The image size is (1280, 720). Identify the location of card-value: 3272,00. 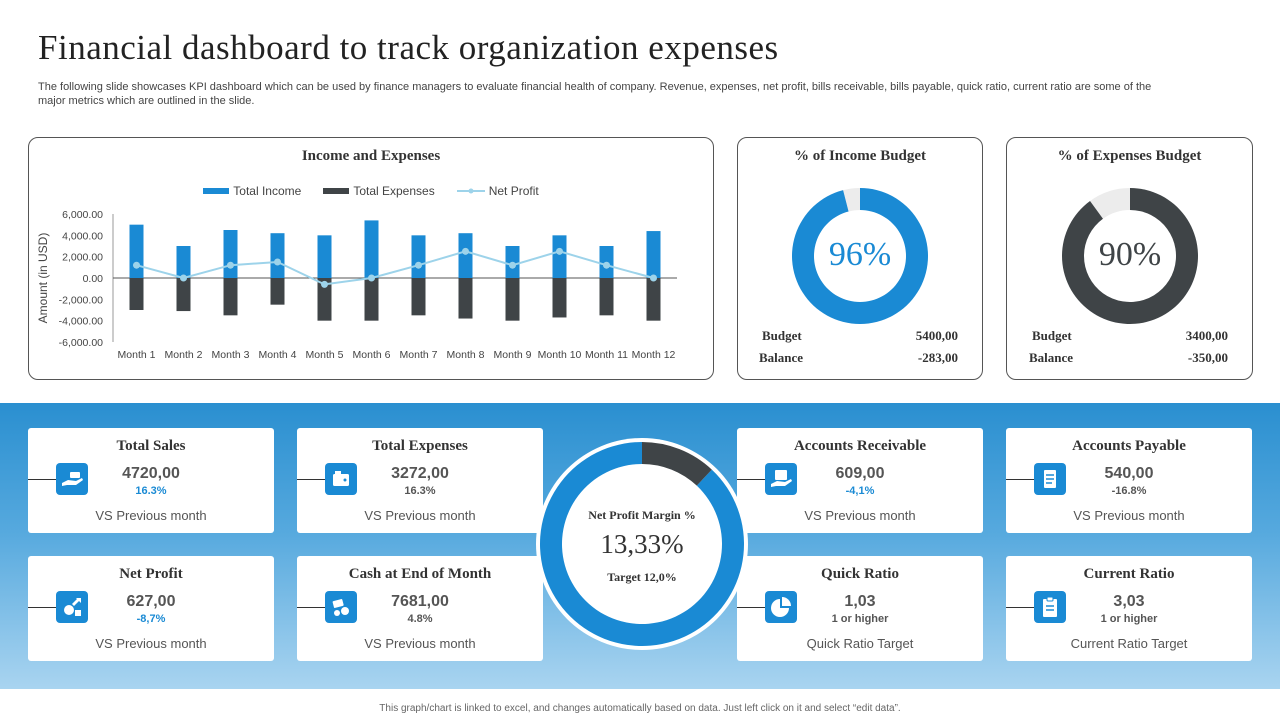
(420, 473).